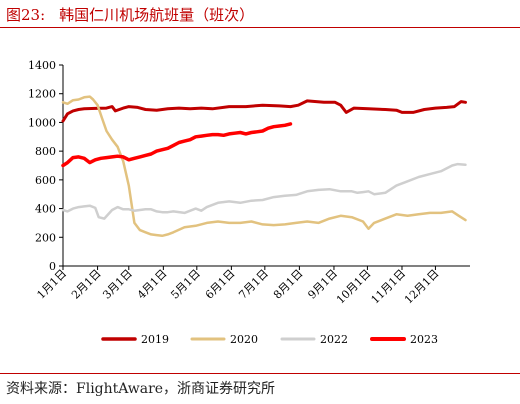 This screenshot has width=520, height=404. Describe the element at coordinates (45, 151) in the screenshot. I see `y-tick-label: 800` at that location.